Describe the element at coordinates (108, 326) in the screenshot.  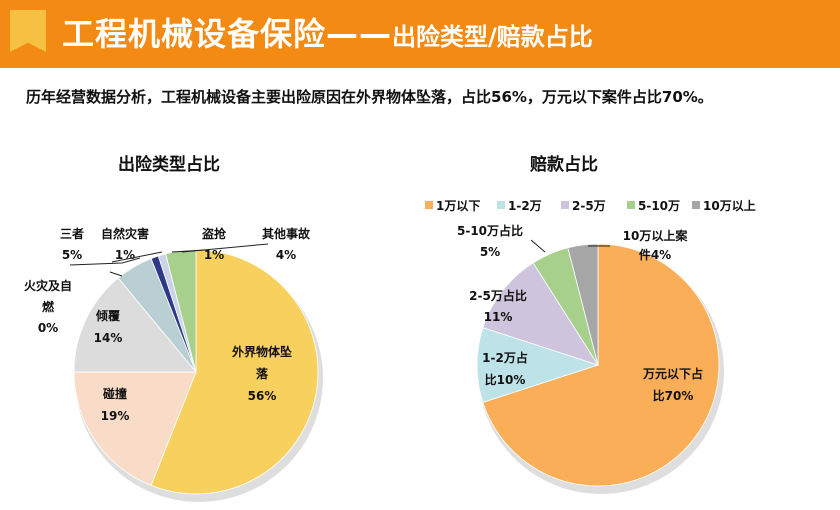
I see `chart1-label-2: 倾覆 14%` at that location.